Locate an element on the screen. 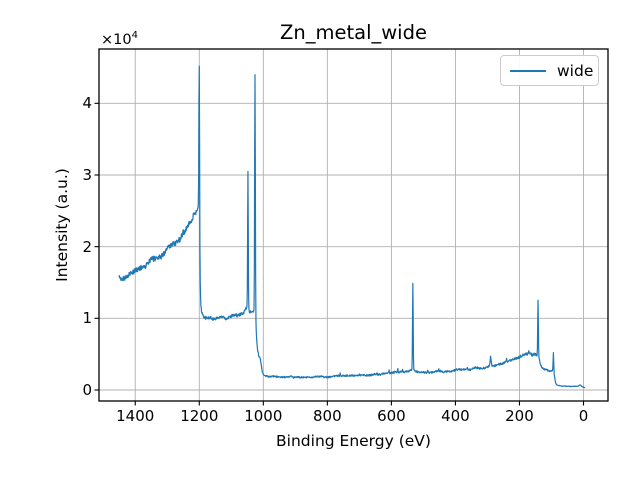 This screenshot has width=640, height=480. y-axis-offset-text: ×104 is located at coordinates (119, 38).